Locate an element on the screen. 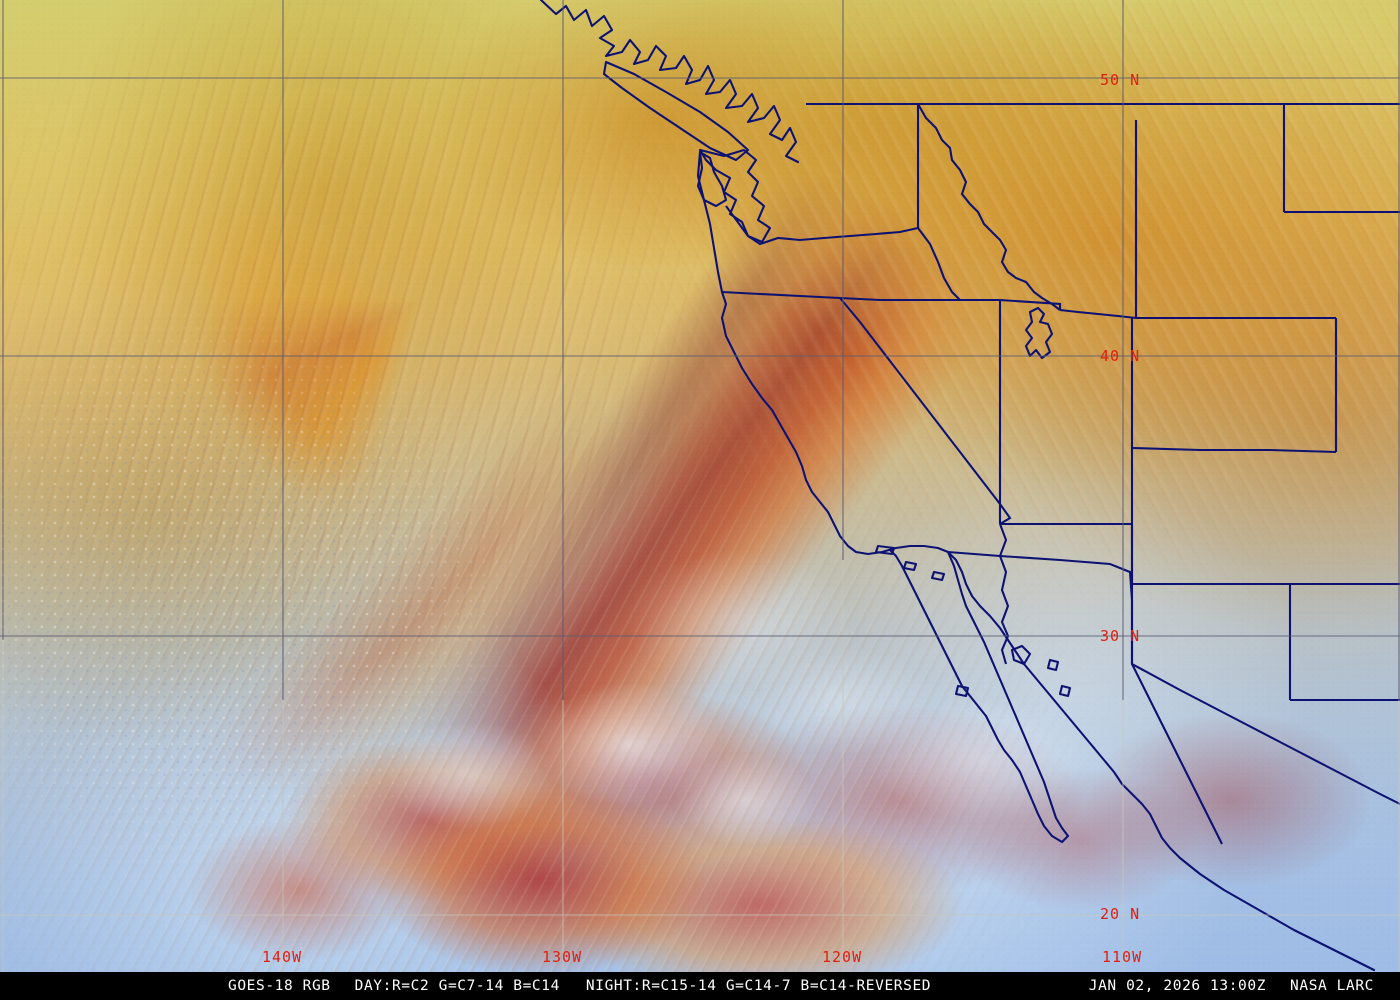  border-idaho-utah is located at coordinates (1030, 304).